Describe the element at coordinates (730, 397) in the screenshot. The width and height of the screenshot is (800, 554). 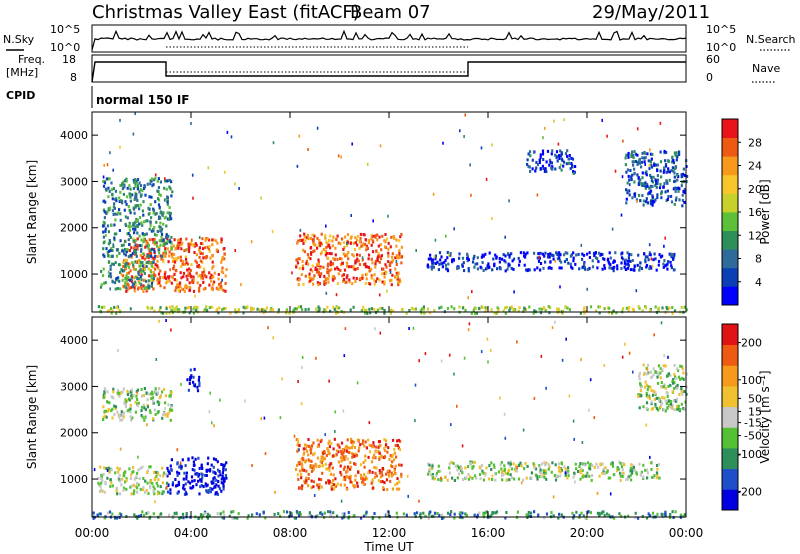
I see `colorbar-swatch` at that location.